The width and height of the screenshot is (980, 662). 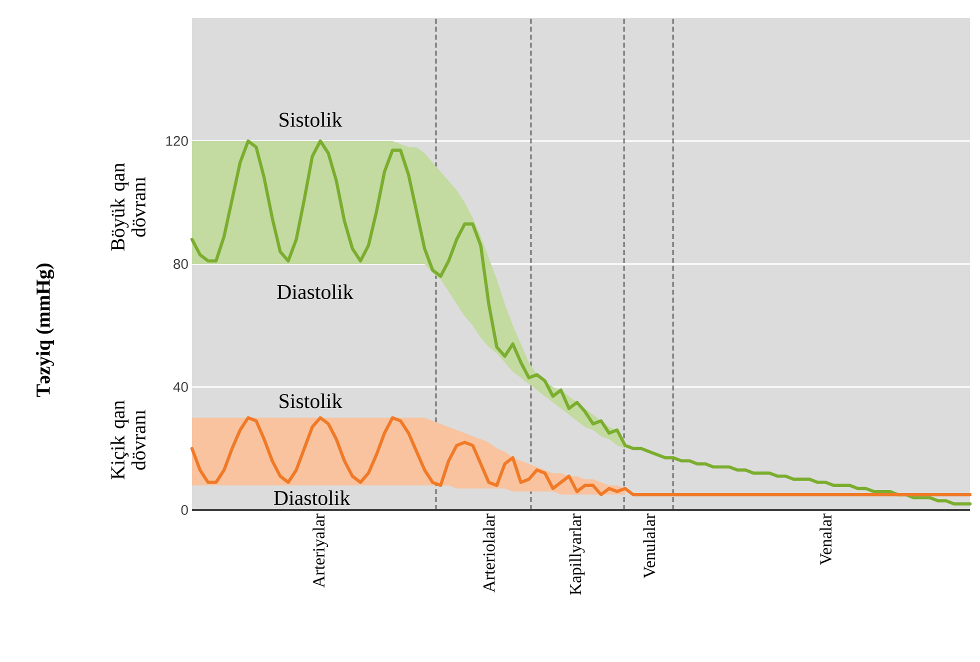 What do you see at coordinates (320, 551) in the screenshot?
I see `x-tick-label: Arteriyalar` at bounding box center [320, 551].